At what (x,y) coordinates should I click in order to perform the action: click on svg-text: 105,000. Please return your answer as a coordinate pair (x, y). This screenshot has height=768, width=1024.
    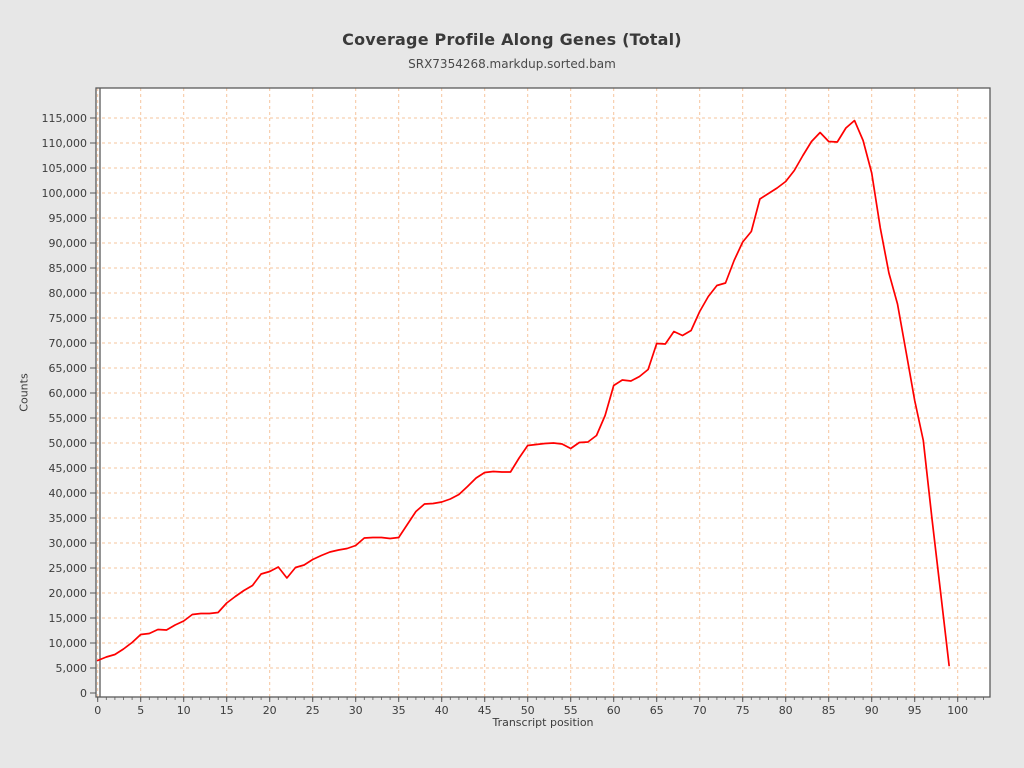
    Looking at the image, I should click on (65, 168).